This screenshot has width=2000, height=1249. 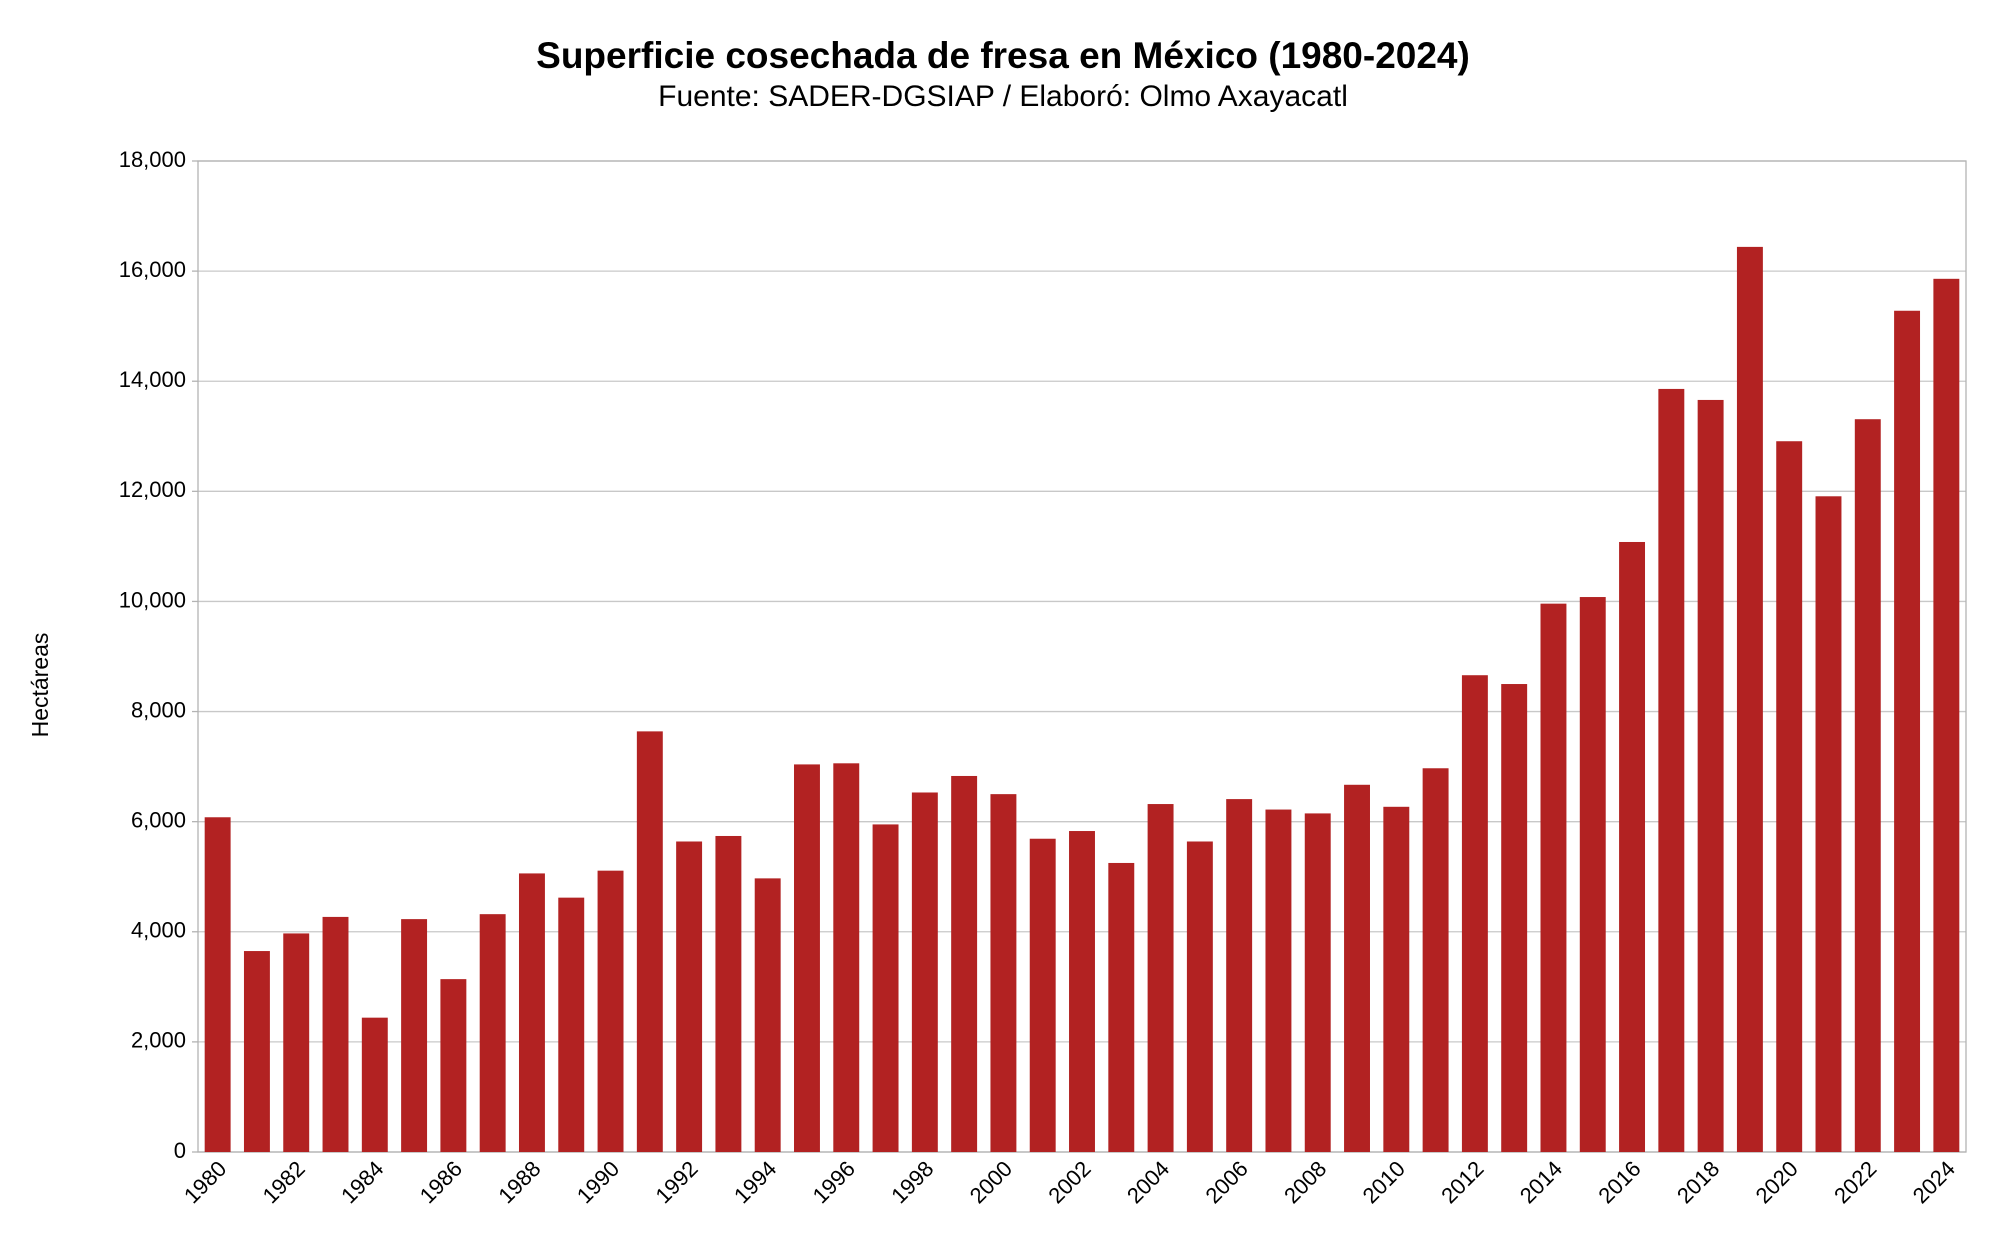 I want to click on x-tick-label: 2016, so click(x=1619, y=1182).